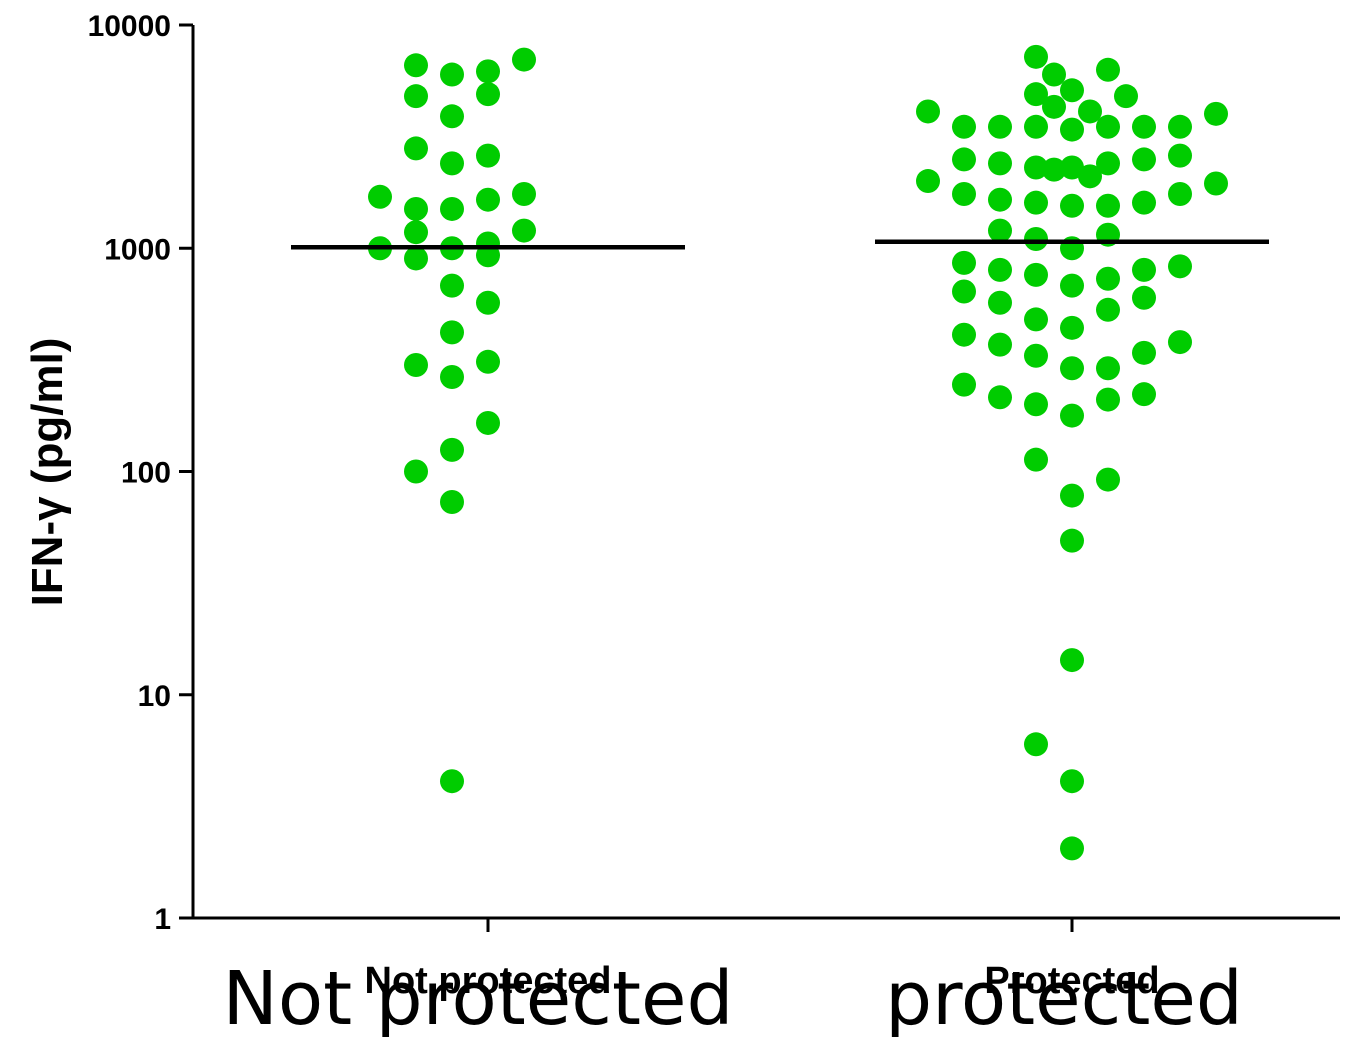 This screenshot has width=1350, height=1037. I want to click on median-lines, so click(780, 244).